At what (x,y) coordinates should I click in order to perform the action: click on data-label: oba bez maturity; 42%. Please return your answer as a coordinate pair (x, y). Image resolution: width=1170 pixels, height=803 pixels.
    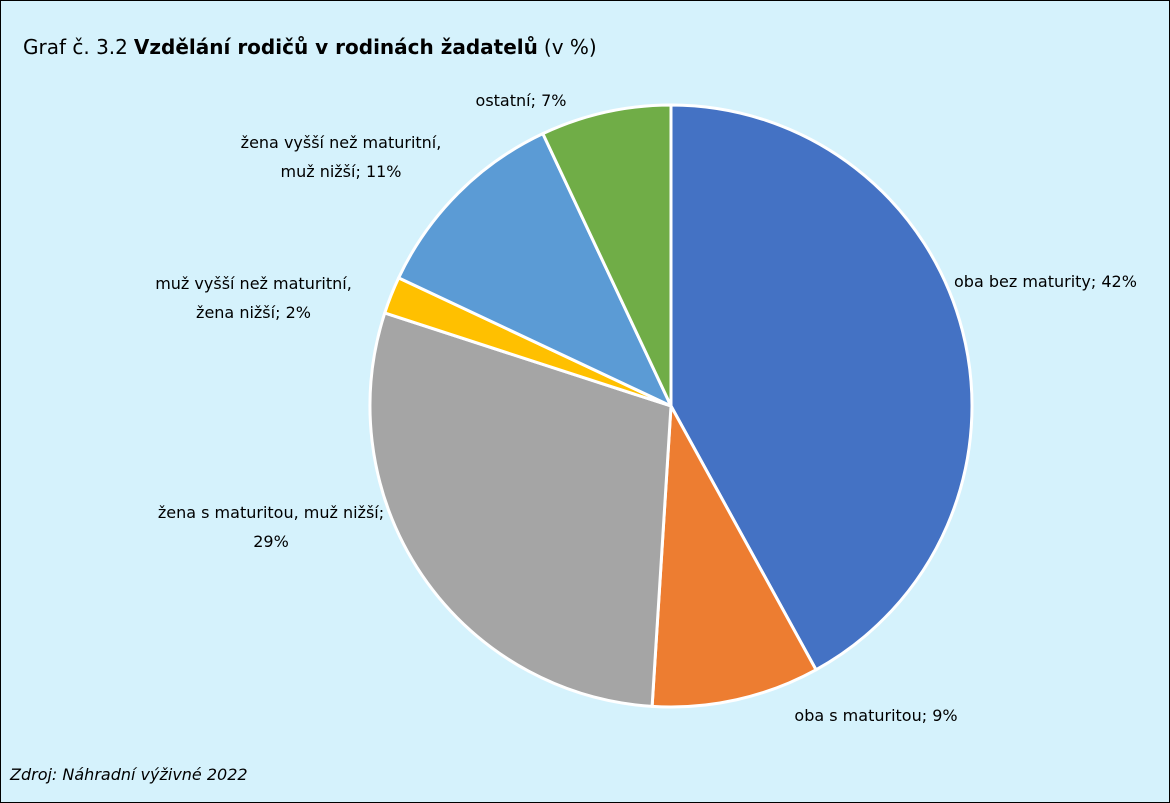
    Looking at the image, I should click on (1045, 281).